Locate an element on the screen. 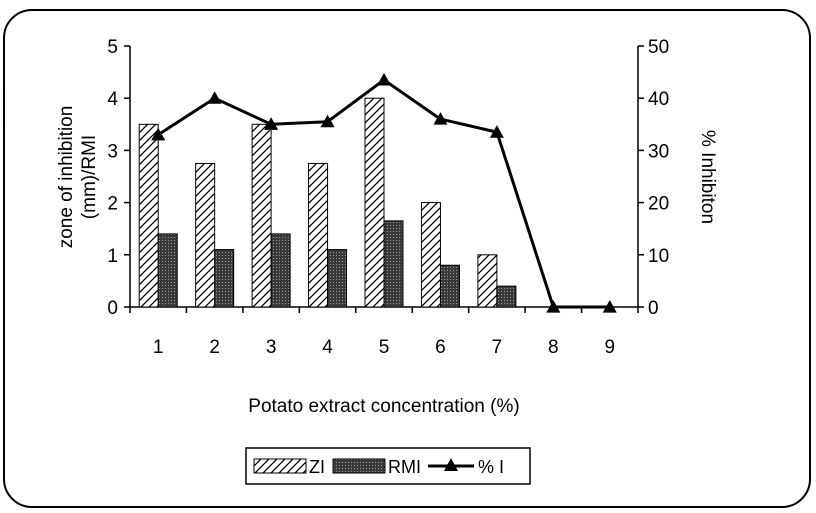  right-tick-label: 50 is located at coordinates (658, 47).